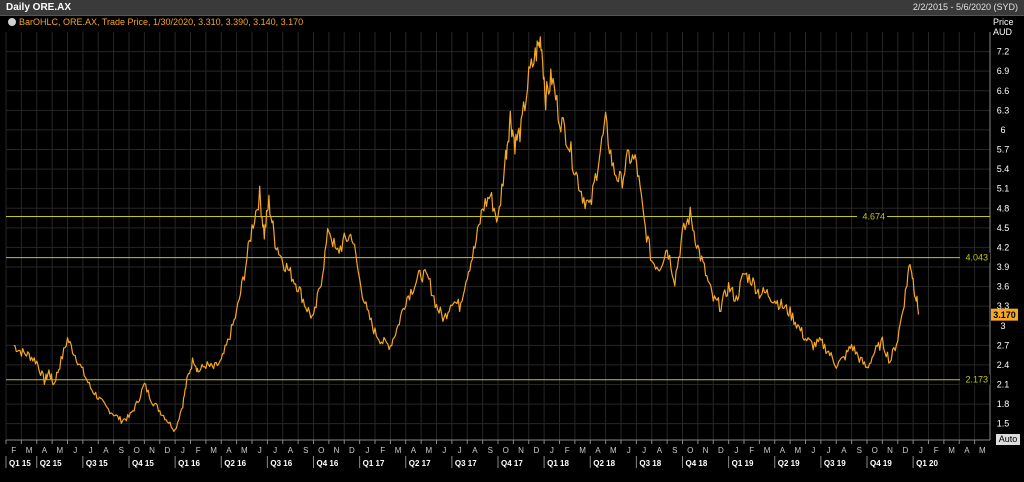 This screenshot has height=482, width=1024. Describe the element at coordinates (650, 463) in the screenshot. I see `quarter-label: Q3 18` at that location.